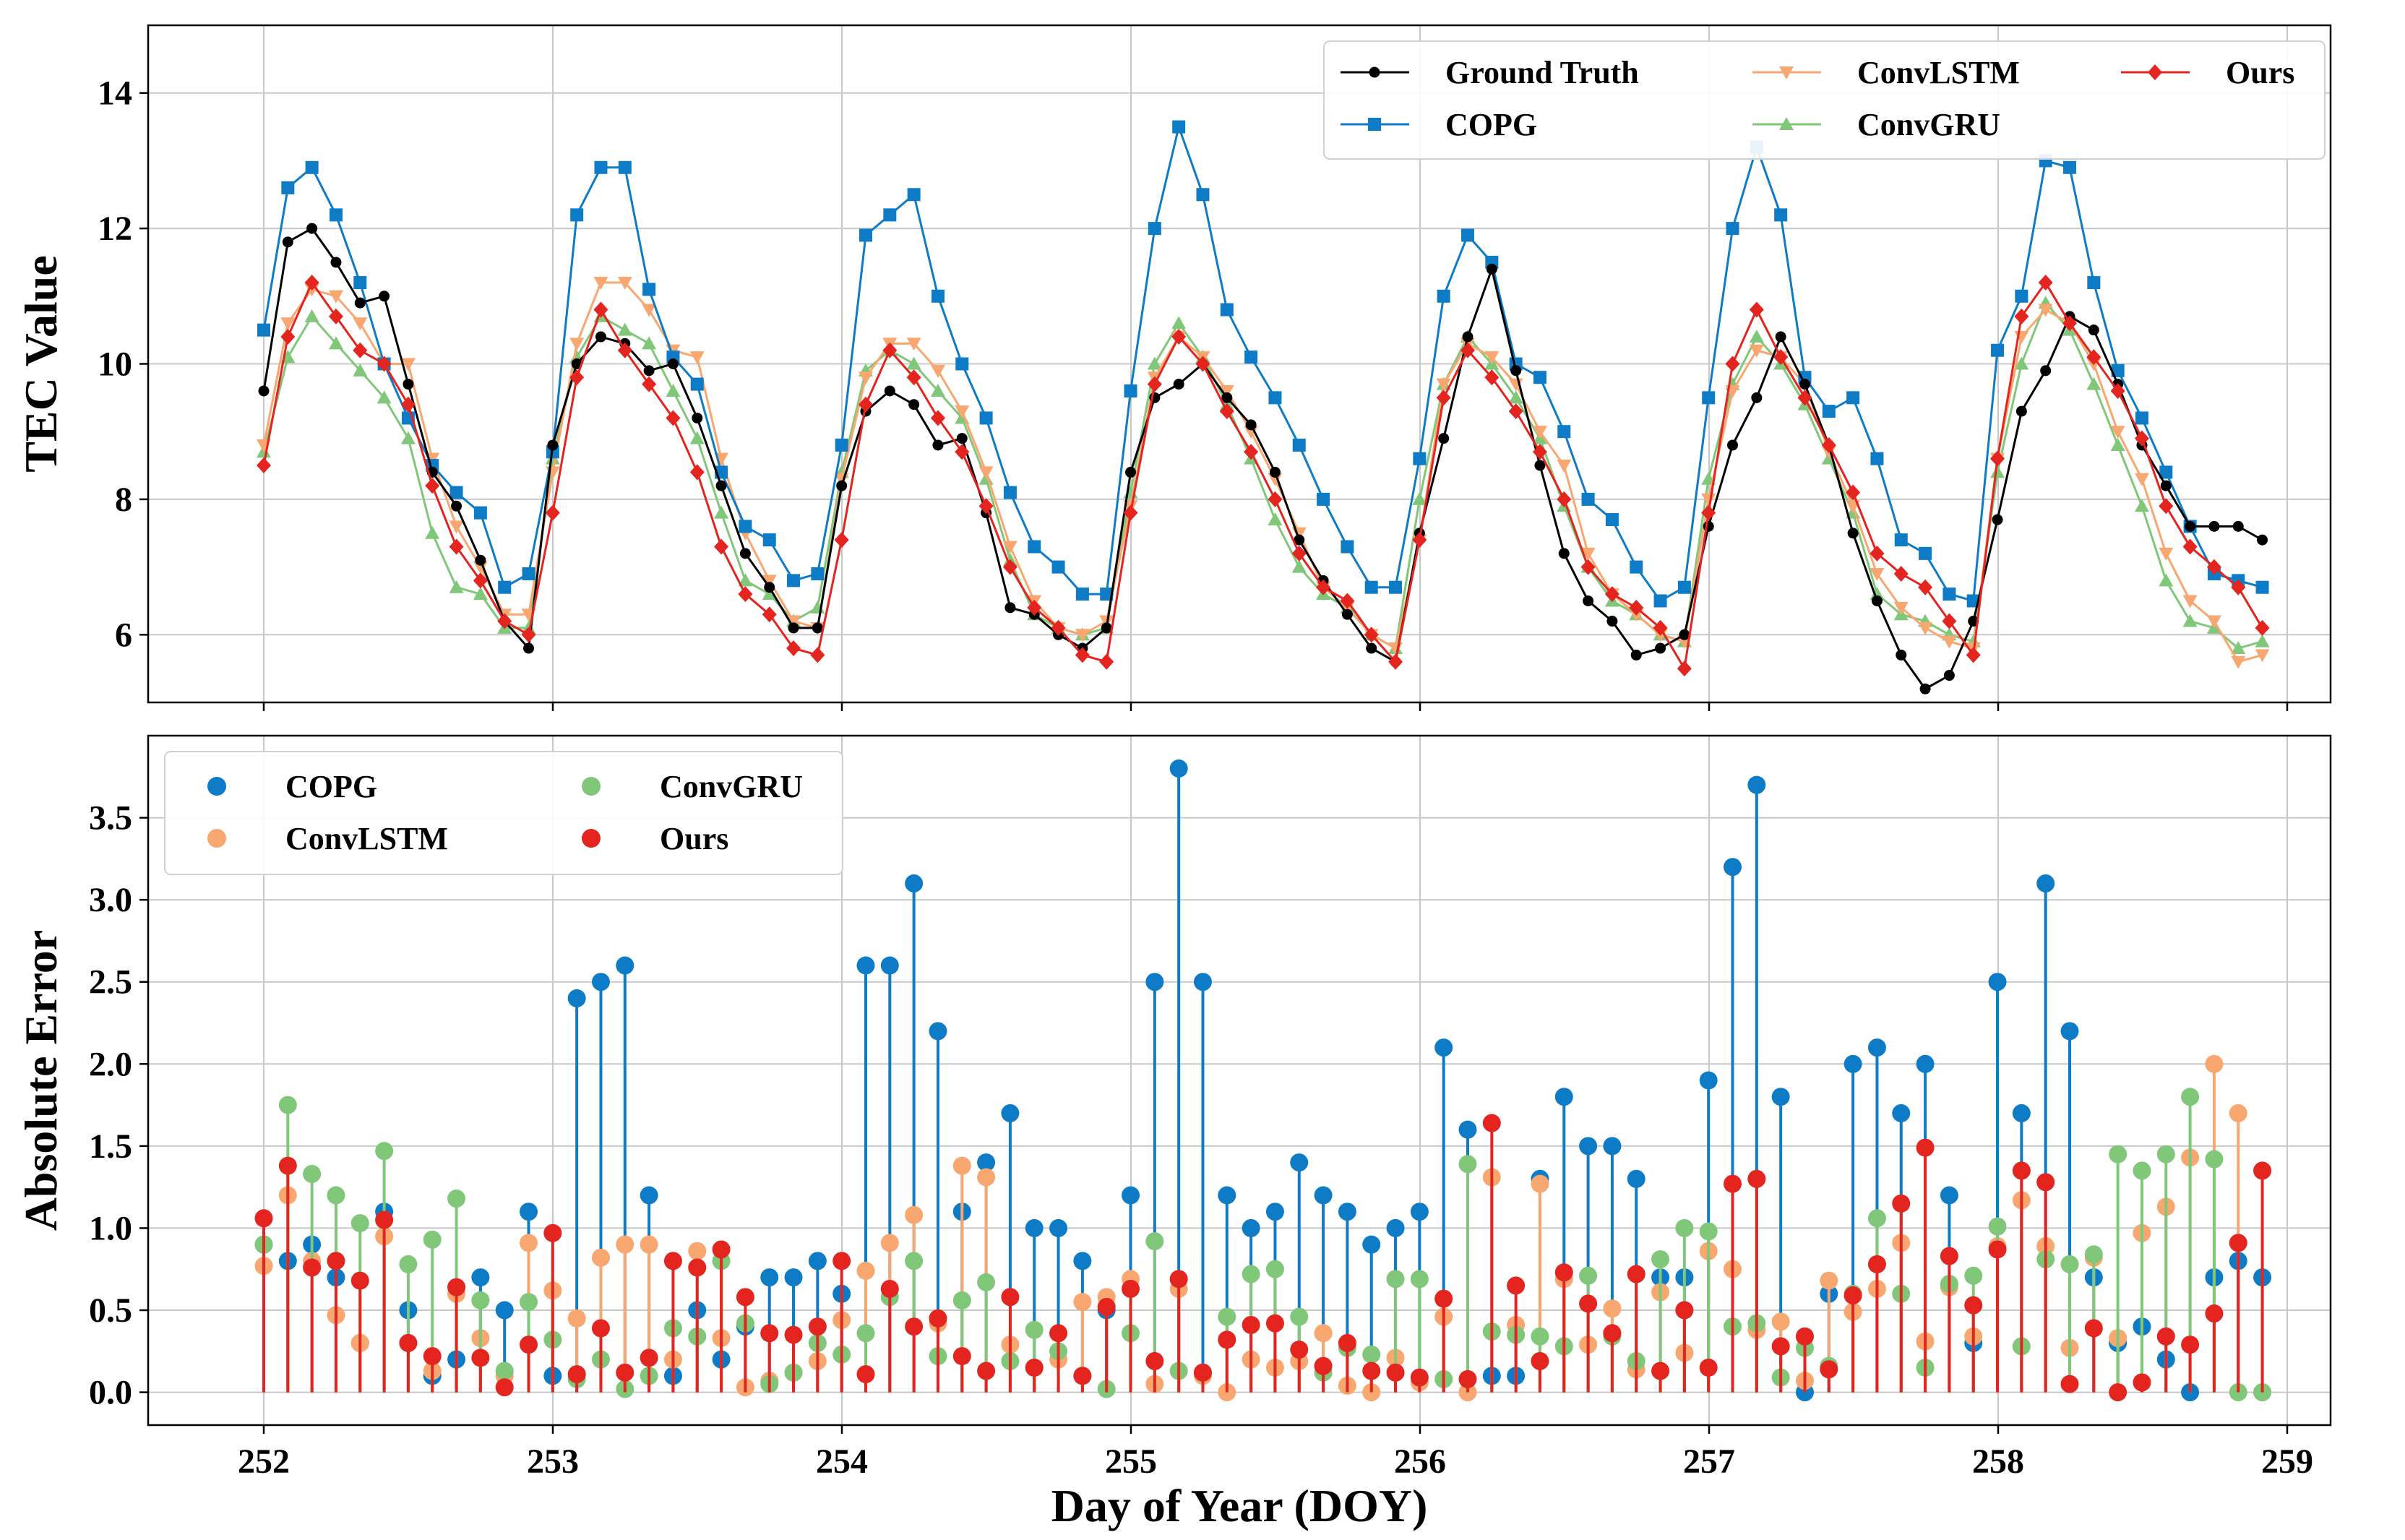 Image resolution: width=2405 pixels, height=1540 pixels. I want to click on y-tick-label: 3.0, so click(110, 900).